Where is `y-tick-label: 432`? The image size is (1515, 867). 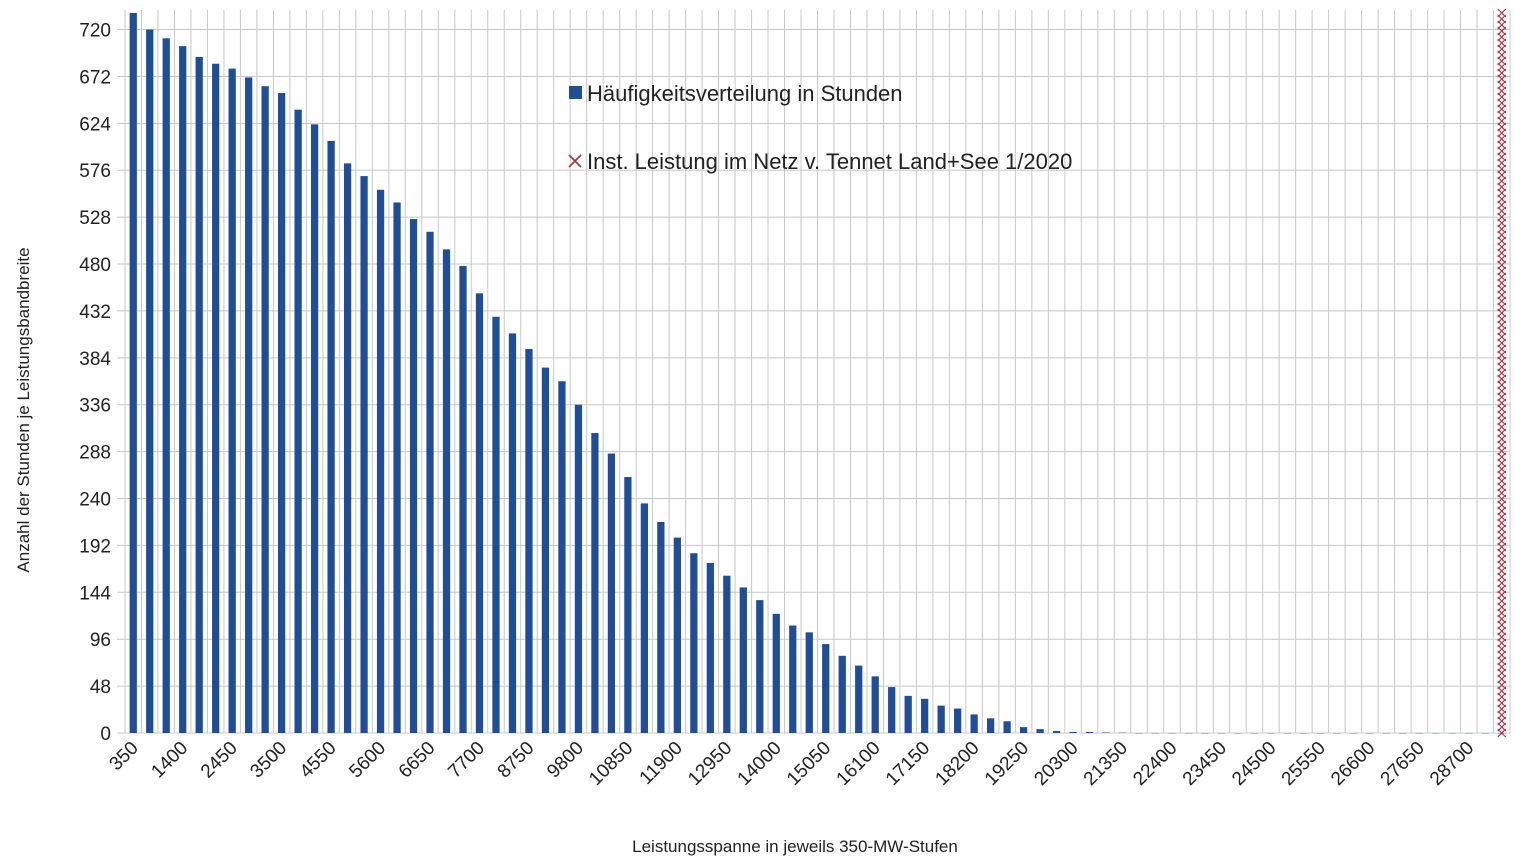
y-tick-label: 432 is located at coordinates (95, 312).